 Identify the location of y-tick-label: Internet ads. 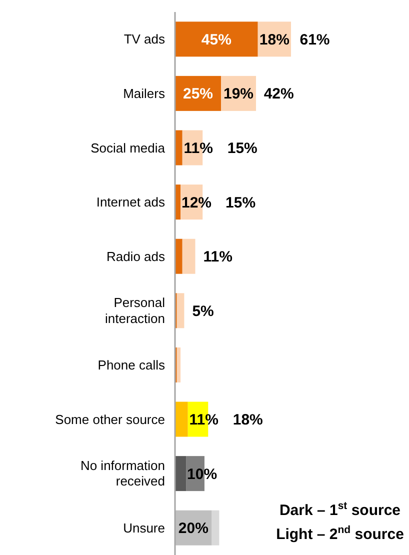
(131, 202).